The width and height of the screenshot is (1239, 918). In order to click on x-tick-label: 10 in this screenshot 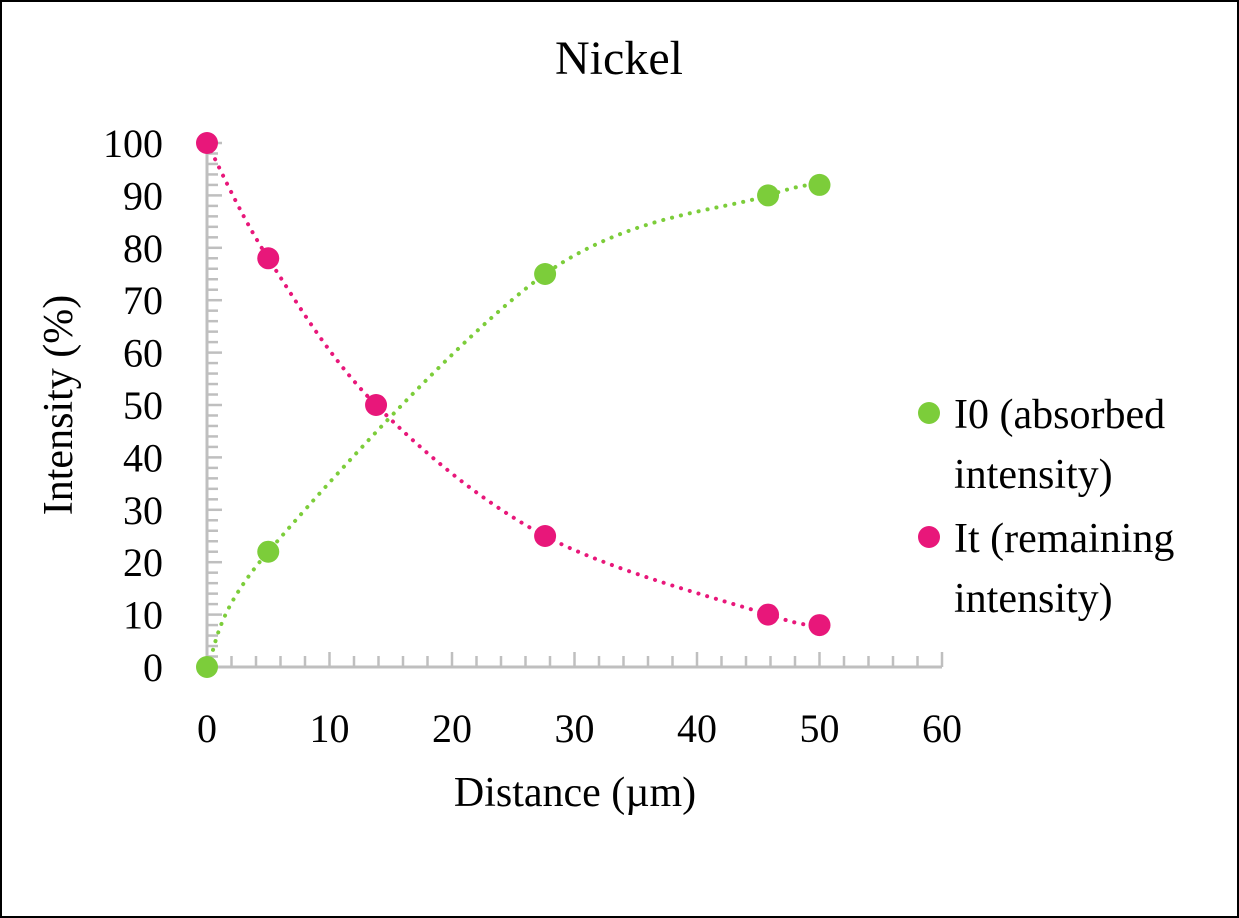, I will do `click(330, 728)`.